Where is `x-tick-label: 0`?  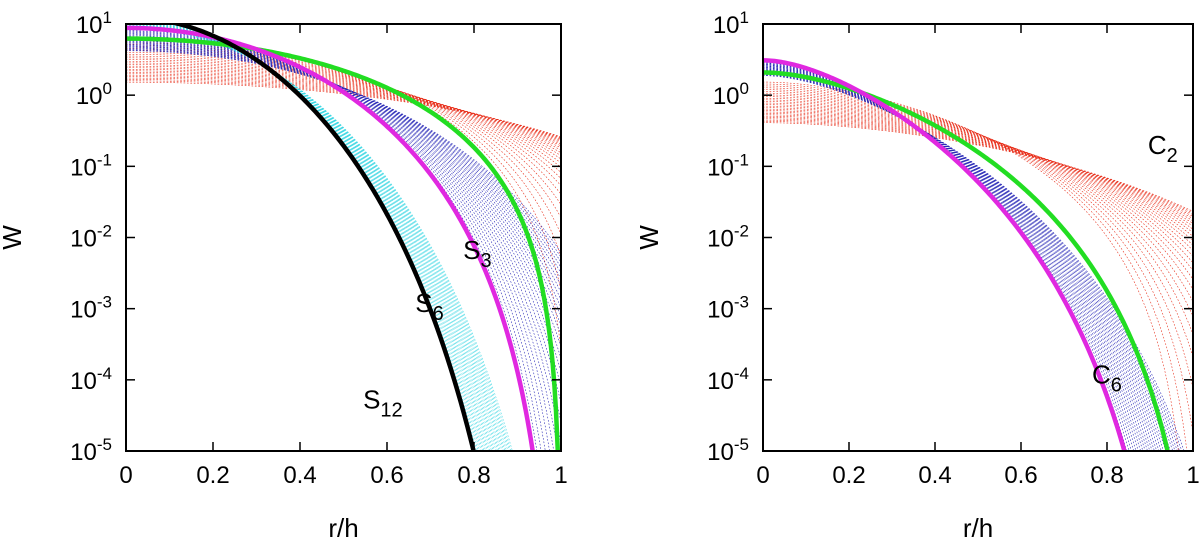
x-tick-label: 0 is located at coordinates (762, 475).